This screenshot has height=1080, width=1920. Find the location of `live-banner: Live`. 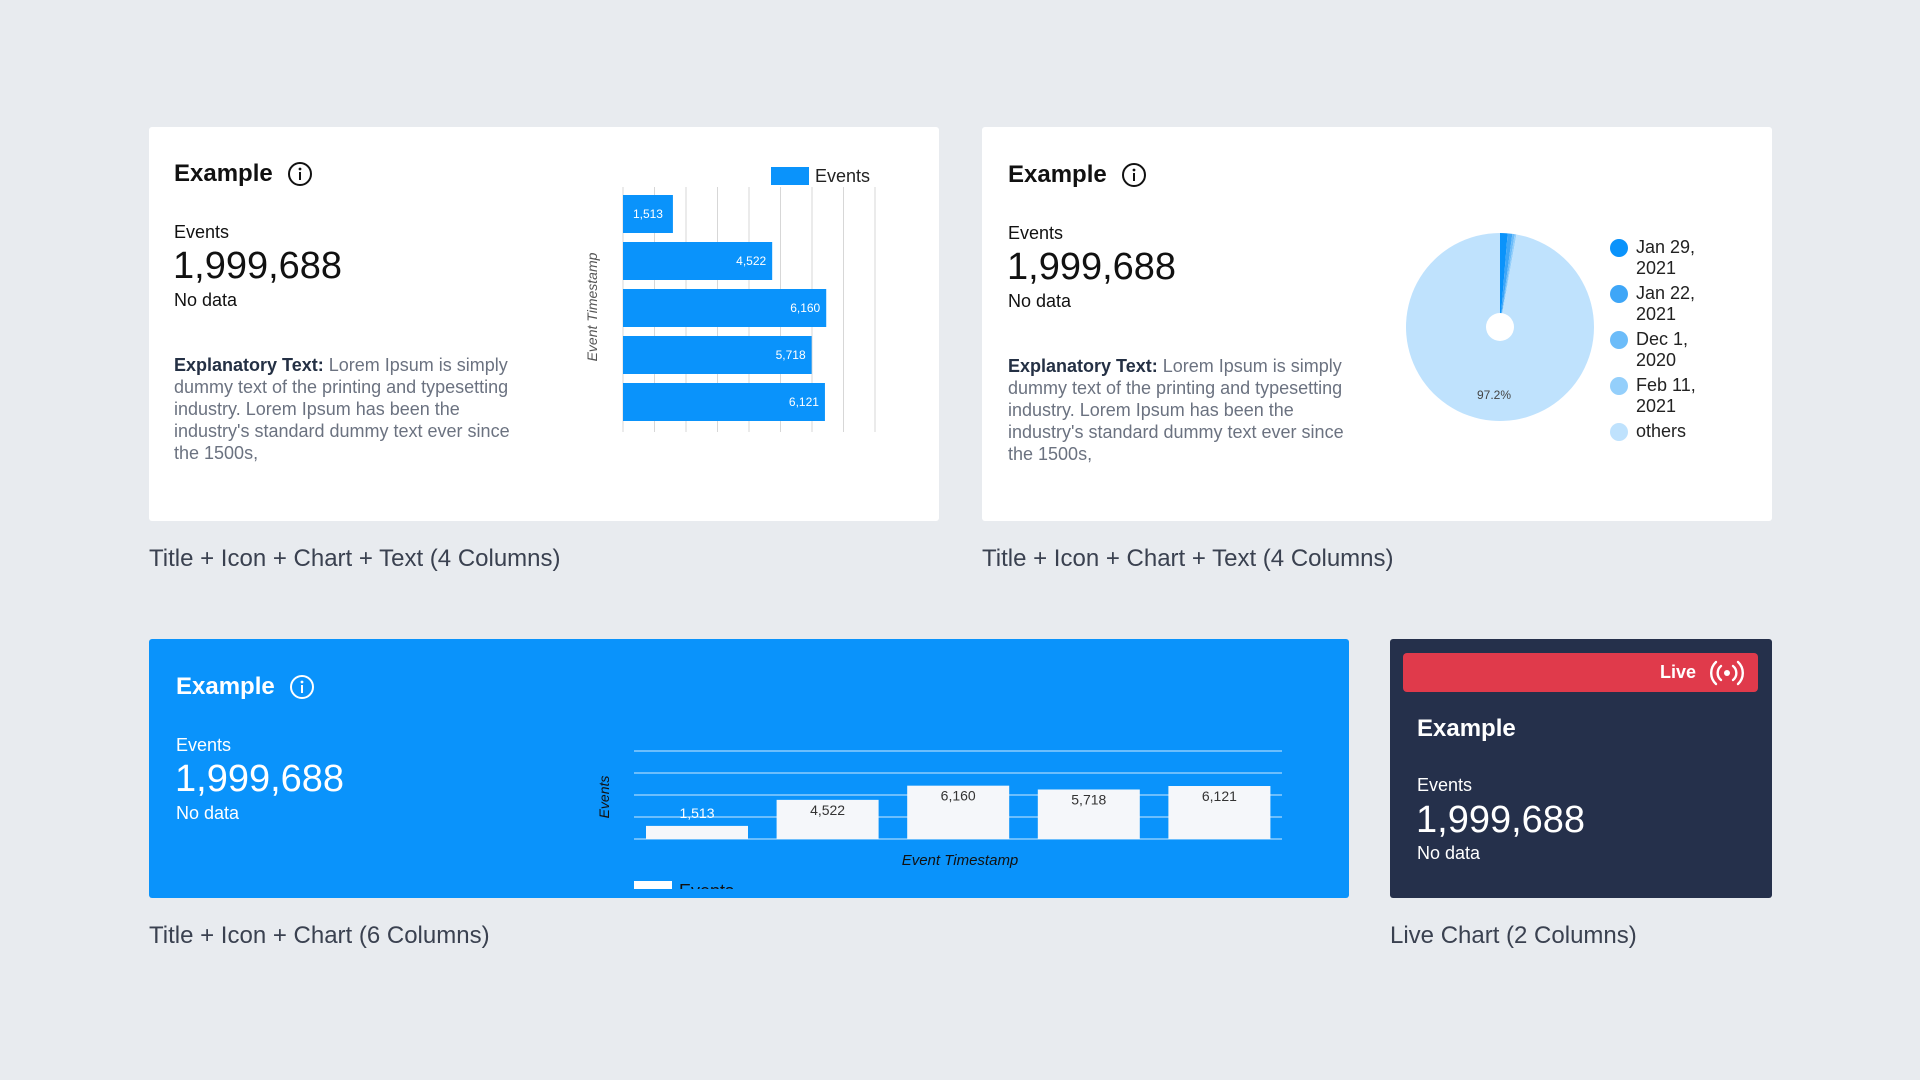

live-banner: Live is located at coordinates (1580, 672).